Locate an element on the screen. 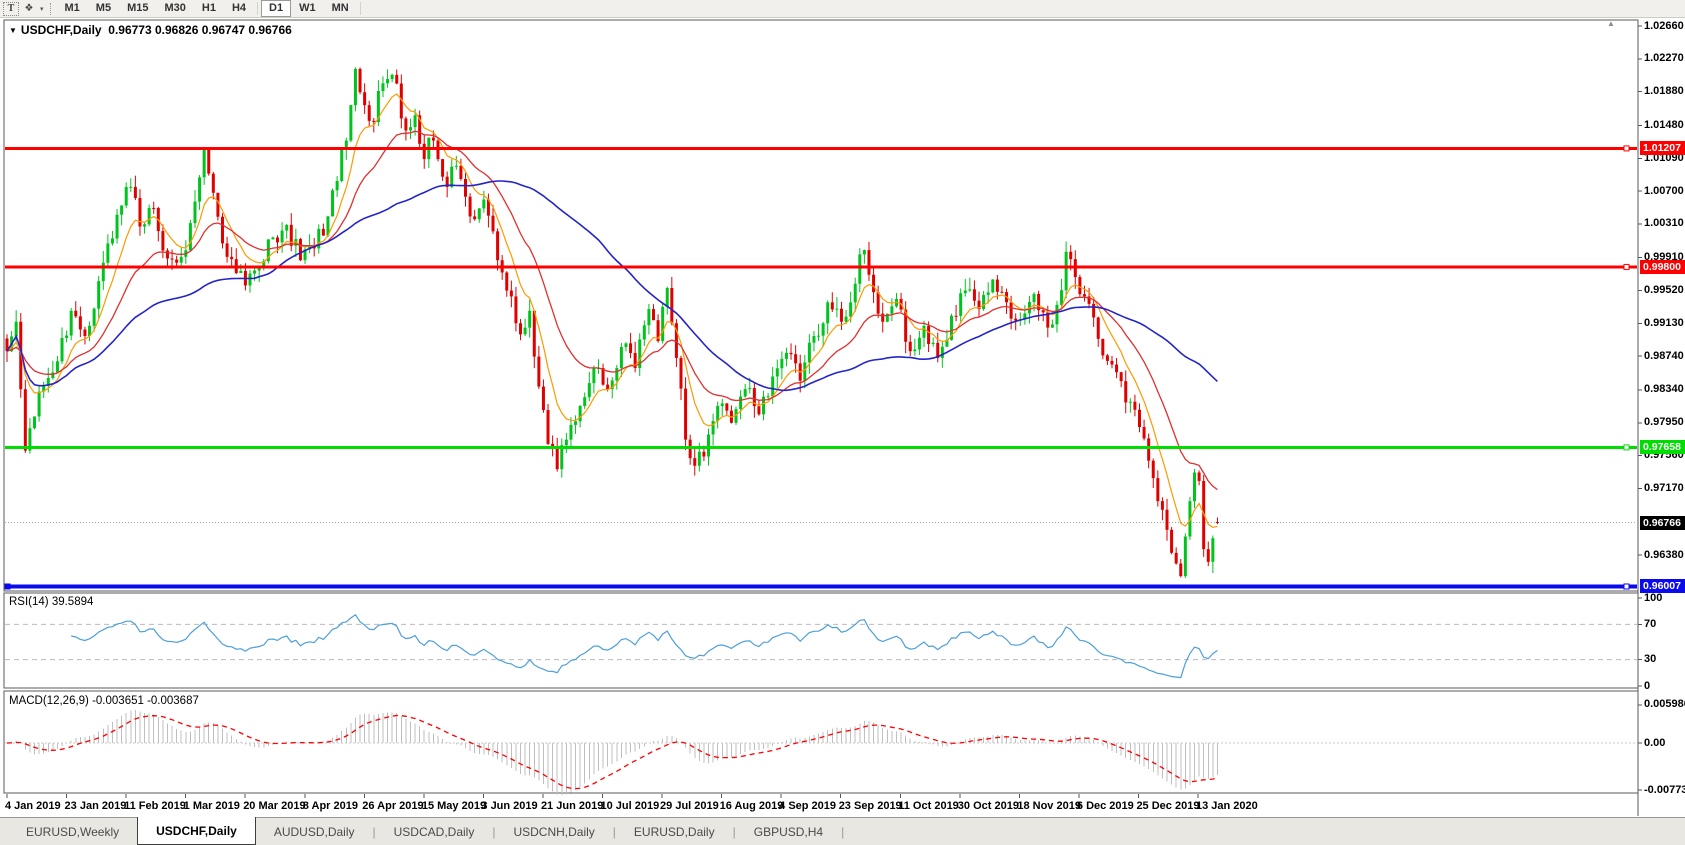 The height and width of the screenshot is (845, 1685). chevron-down-icon: ▾ is located at coordinates (42, 9).